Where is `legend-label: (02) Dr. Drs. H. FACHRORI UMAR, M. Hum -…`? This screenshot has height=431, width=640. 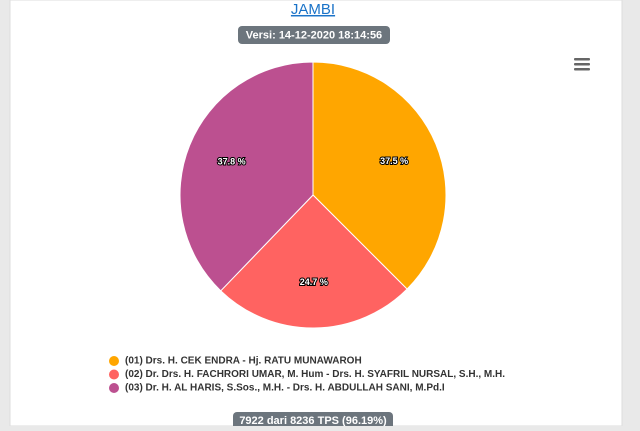 legend-label: (02) Dr. Drs. H. FACHRORI UMAR, M. Hum -… is located at coordinates (315, 374).